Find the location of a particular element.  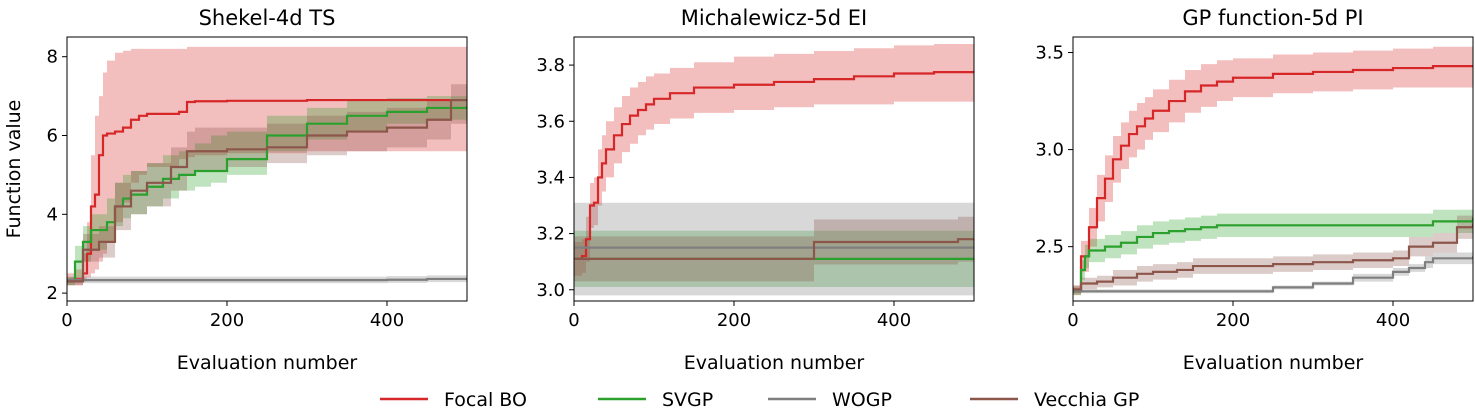

legend-item-svgp: SVGP is located at coordinates (655, 399).